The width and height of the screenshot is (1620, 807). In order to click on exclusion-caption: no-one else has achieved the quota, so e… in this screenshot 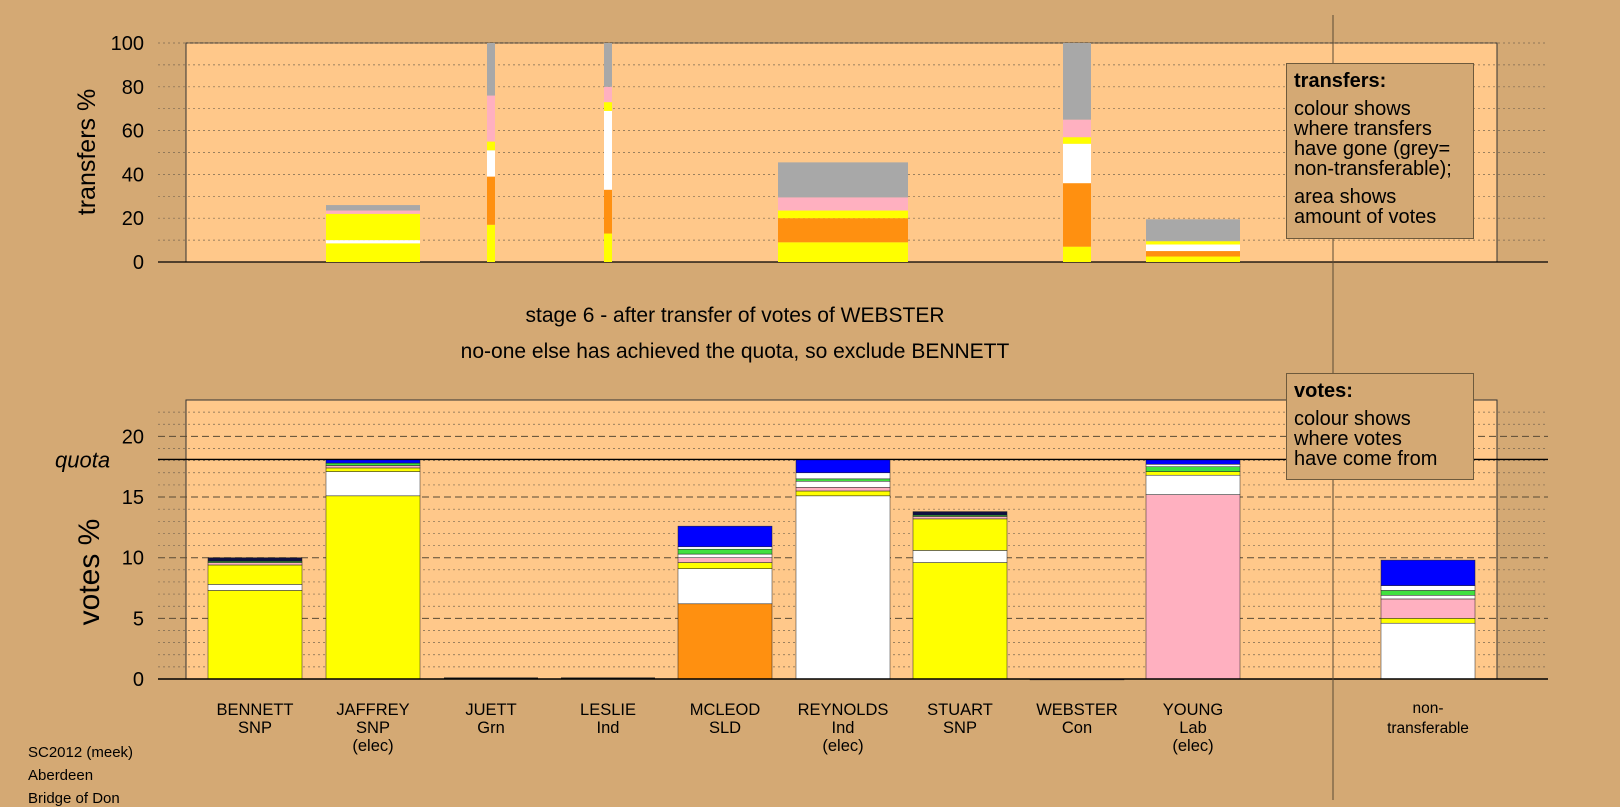, I will do `click(735, 351)`.